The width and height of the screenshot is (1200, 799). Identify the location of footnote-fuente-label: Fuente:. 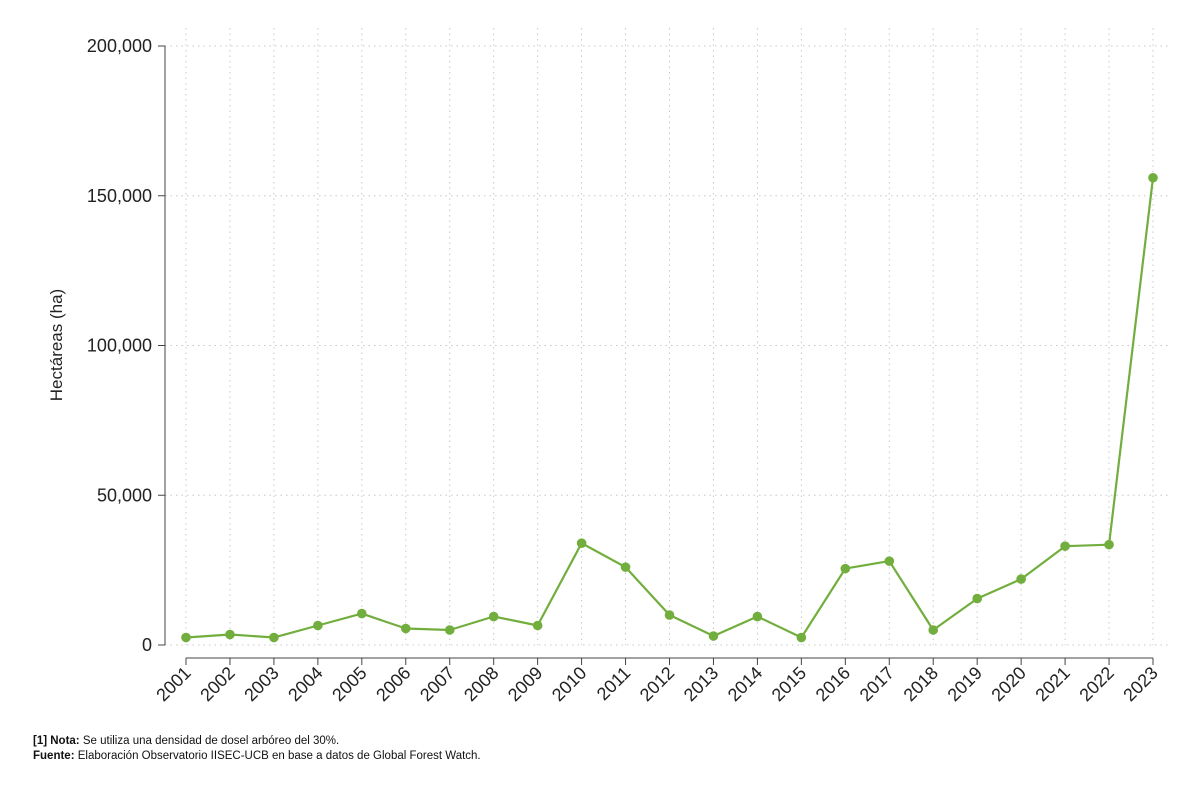
(54, 756).